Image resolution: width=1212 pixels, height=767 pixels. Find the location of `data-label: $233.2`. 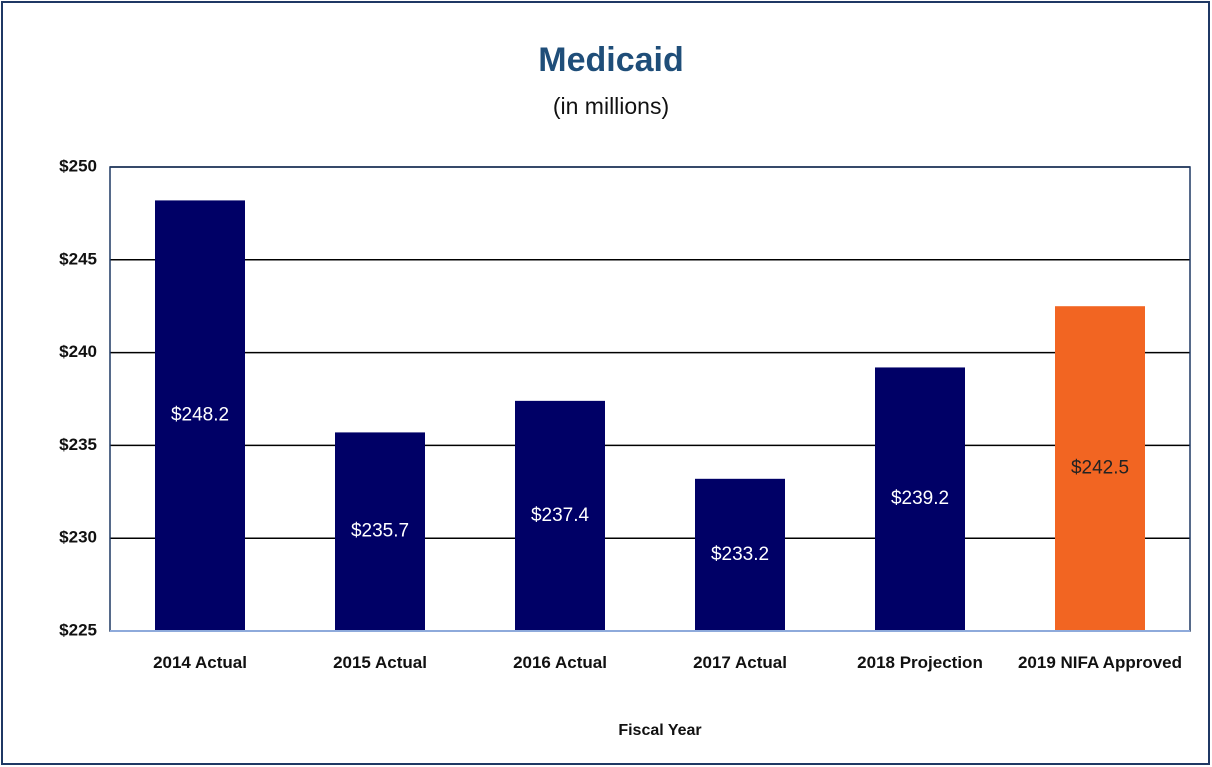

data-label: $233.2 is located at coordinates (740, 554).